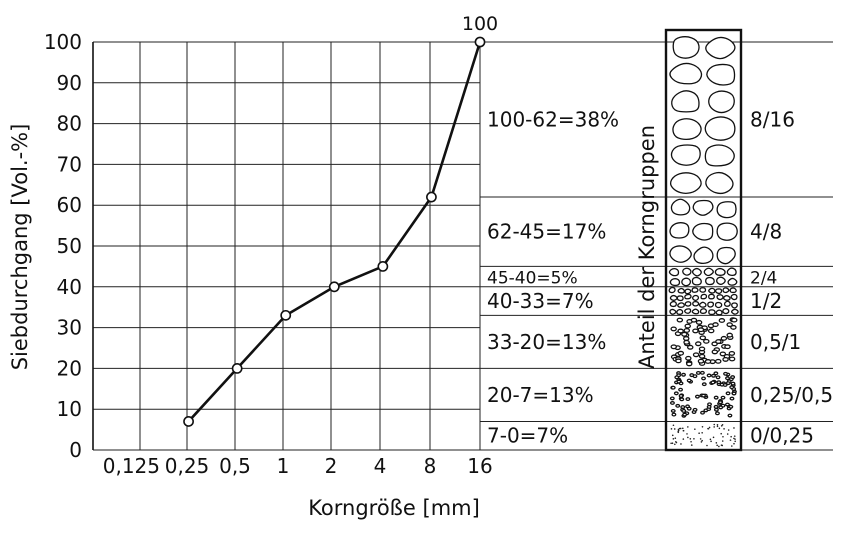  What do you see at coordinates (772, 120) in the screenshot?
I see `group-size-label: 8/16` at bounding box center [772, 120].